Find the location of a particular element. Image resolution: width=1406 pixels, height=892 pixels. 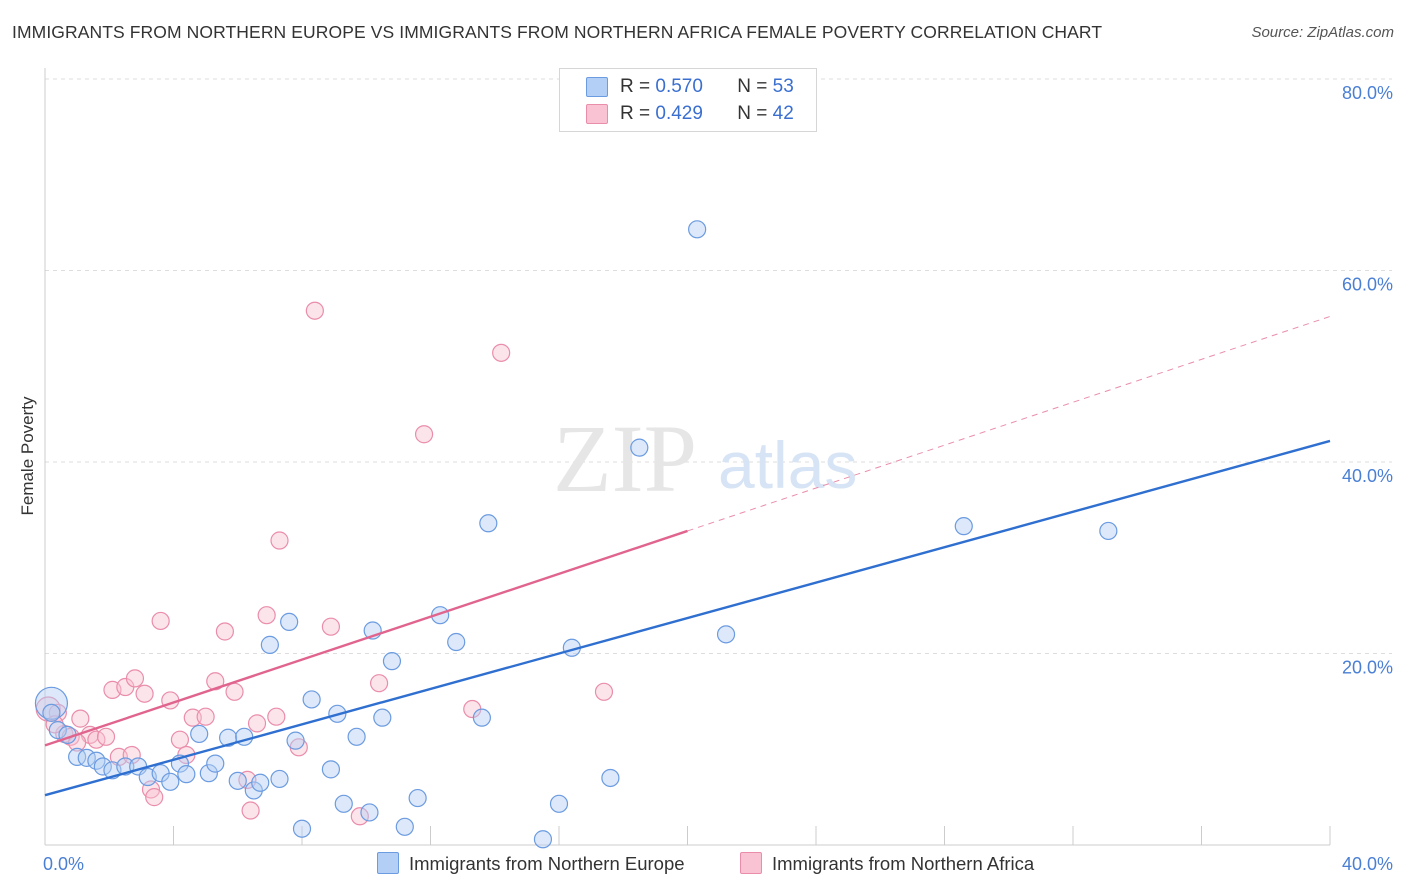

bottom-legend-swatch-pink is located at coordinates (751, 863).